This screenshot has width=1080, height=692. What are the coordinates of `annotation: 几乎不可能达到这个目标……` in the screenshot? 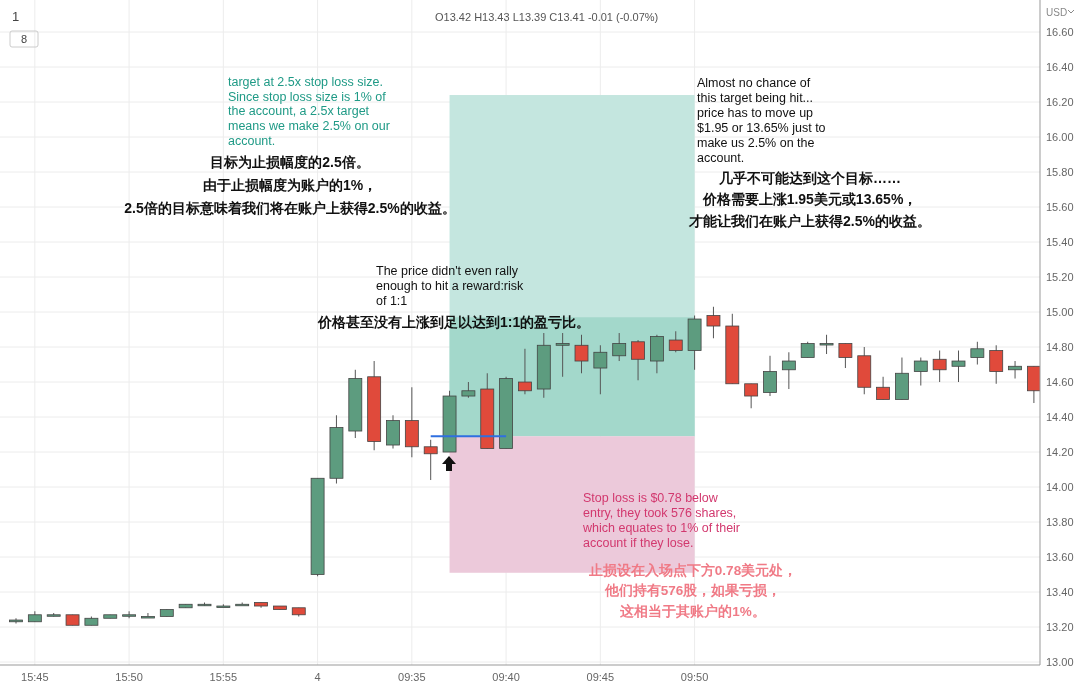 It's located at (809, 178).